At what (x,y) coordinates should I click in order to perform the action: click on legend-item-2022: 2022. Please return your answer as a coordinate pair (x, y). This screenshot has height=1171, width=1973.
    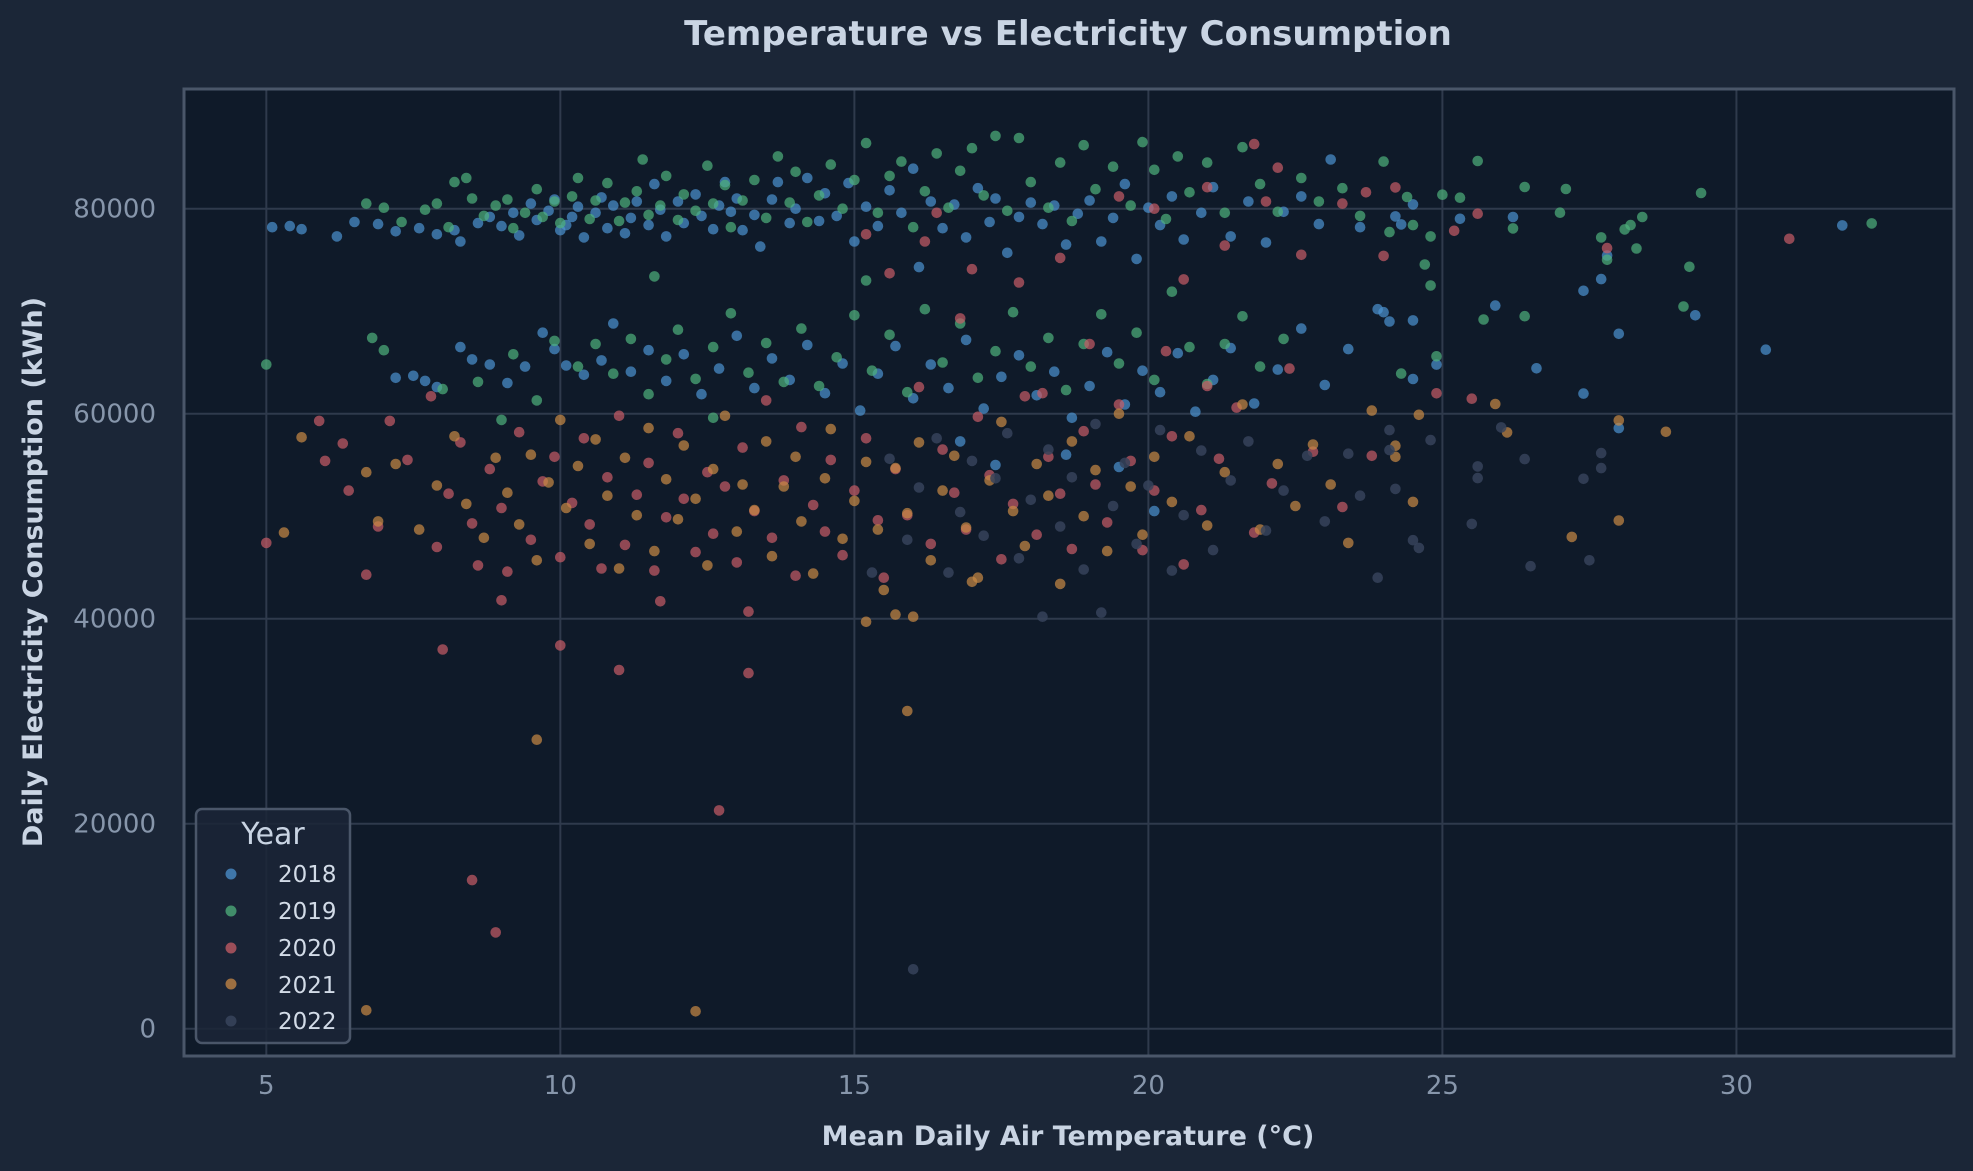
    Looking at the image, I should click on (281, 1022).